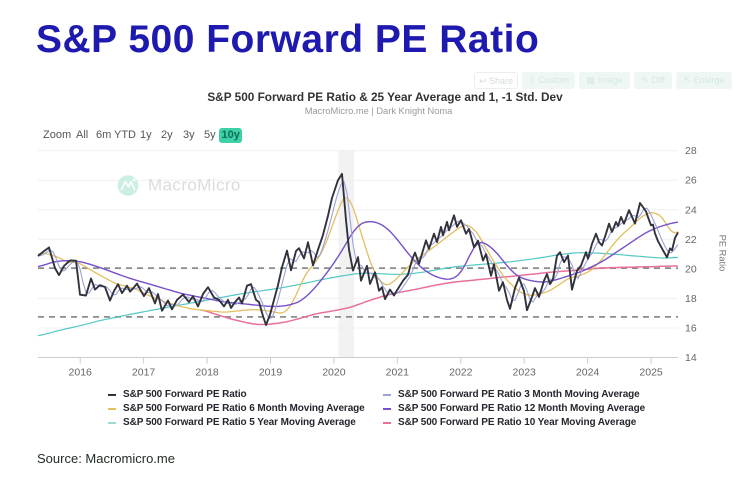 The image size is (745, 477). Describe the element at coordinates (691, 181) in the screenshot. I see `svg-text: 26` at that location.